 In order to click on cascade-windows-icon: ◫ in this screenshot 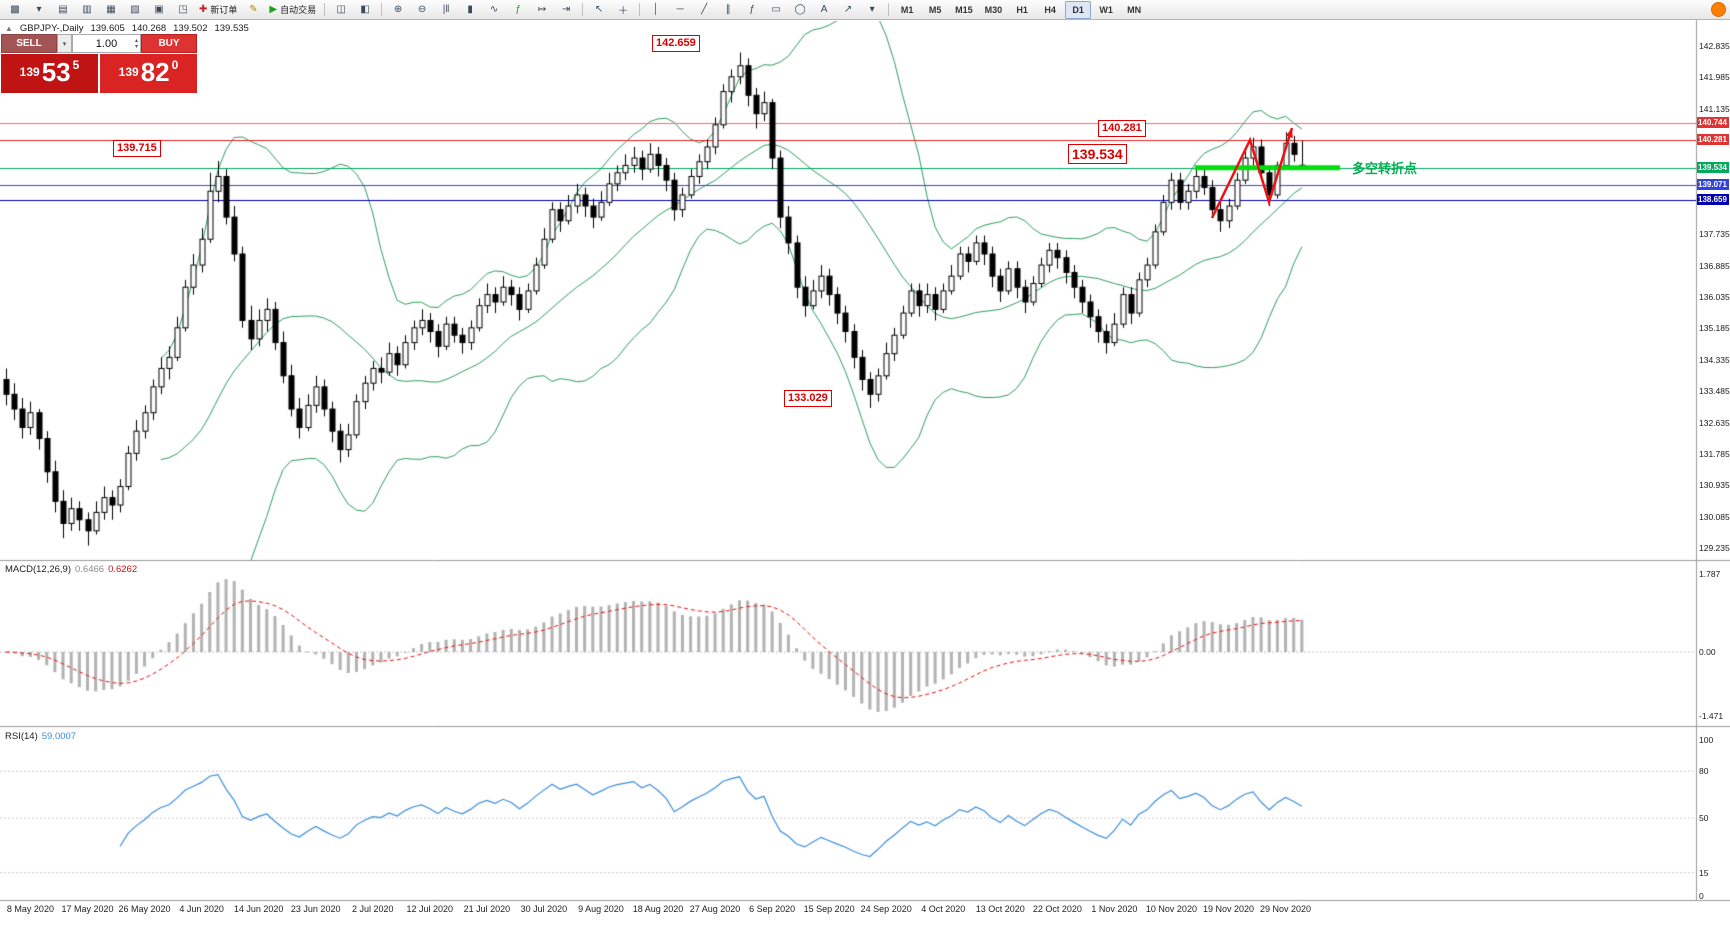, I will do `click(341, 10)`.